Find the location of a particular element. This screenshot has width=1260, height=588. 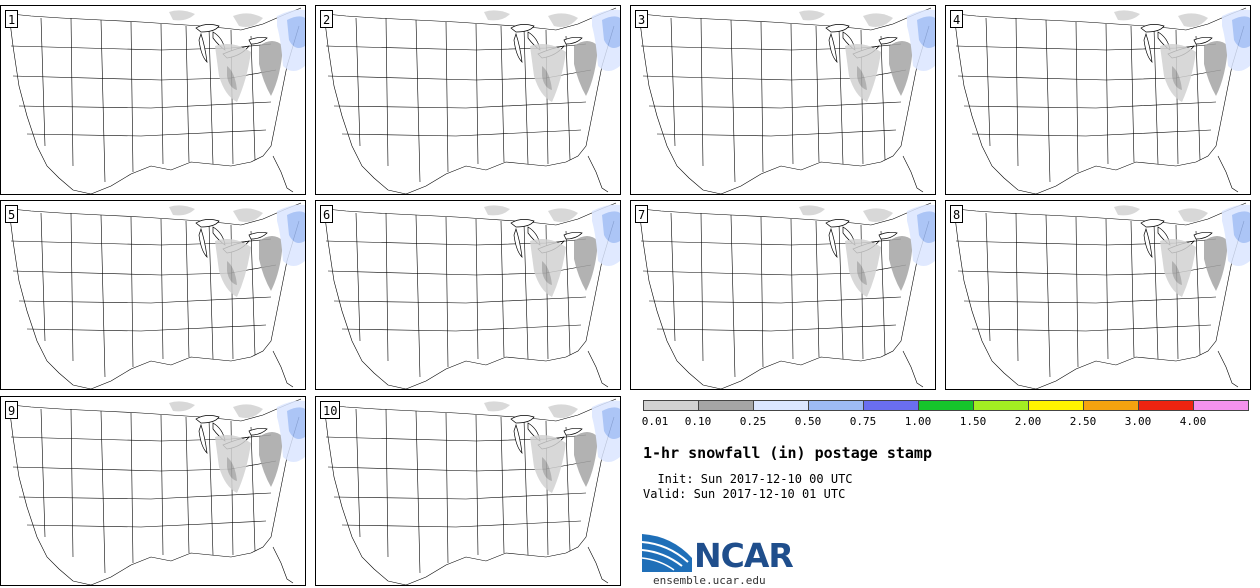

legend-tick-label: 4.00 is located at coordinates (1193, 421).